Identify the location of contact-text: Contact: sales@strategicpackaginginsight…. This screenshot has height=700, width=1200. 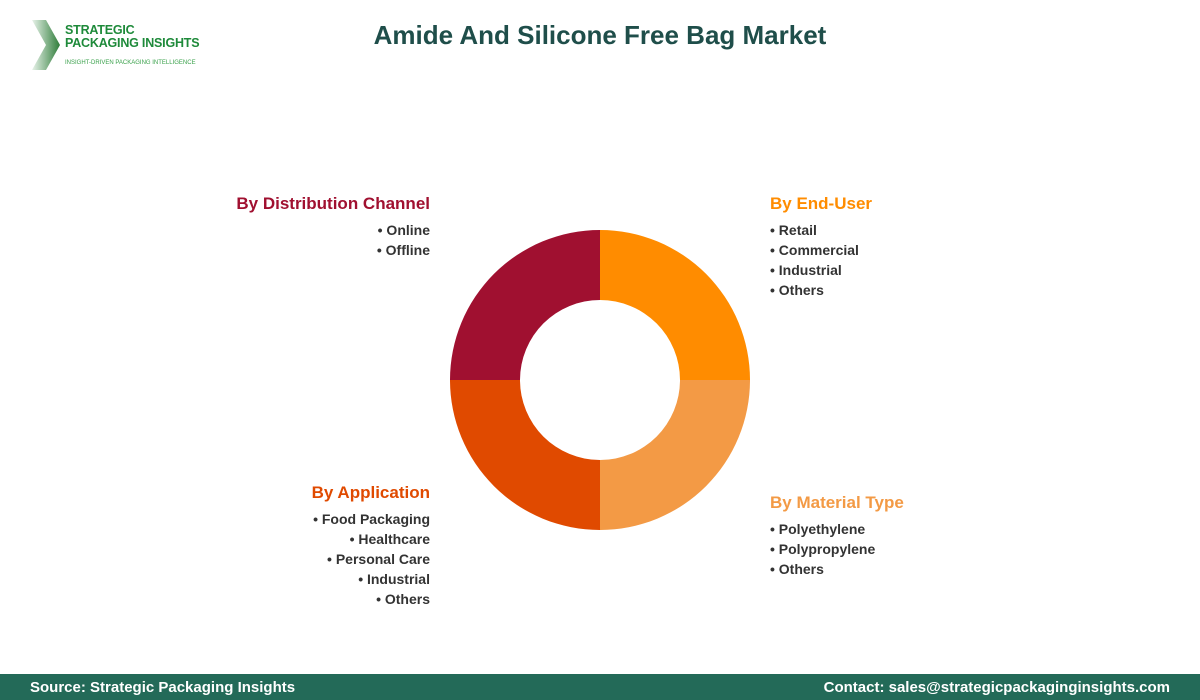
(996, 687).